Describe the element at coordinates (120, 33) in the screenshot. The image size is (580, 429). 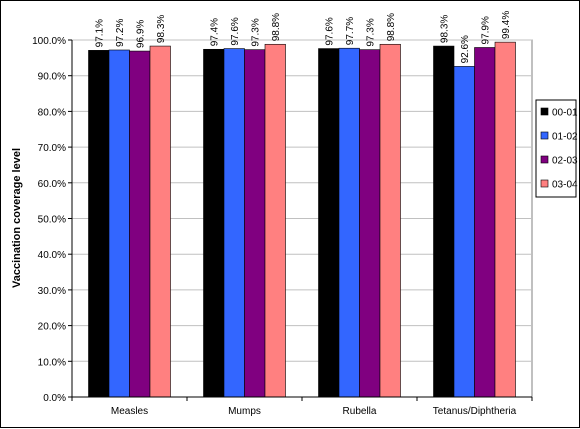
I see `data-label: 97.2%` at that location.